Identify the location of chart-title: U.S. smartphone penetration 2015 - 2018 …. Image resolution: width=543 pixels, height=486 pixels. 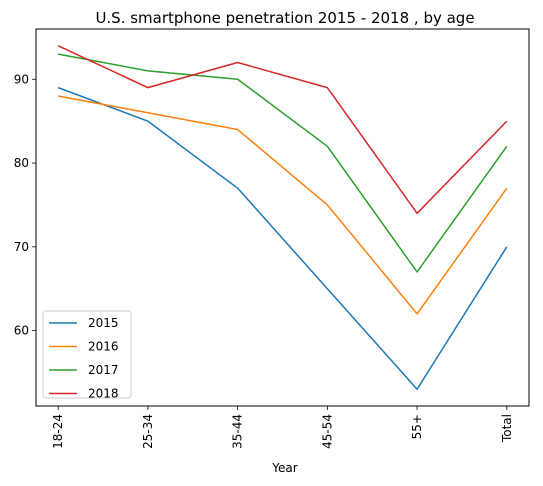
(284, 18).